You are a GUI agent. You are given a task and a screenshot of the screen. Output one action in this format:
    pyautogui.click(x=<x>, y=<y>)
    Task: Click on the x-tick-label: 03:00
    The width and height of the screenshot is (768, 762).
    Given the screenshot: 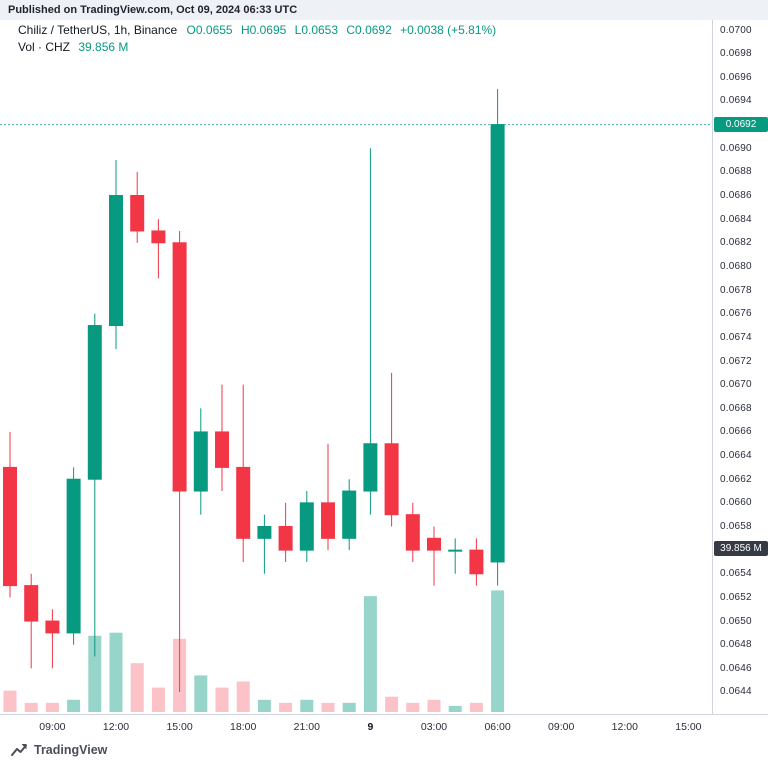 What is the action you would take?
    pyautogui.click(x=434, y=727)
    